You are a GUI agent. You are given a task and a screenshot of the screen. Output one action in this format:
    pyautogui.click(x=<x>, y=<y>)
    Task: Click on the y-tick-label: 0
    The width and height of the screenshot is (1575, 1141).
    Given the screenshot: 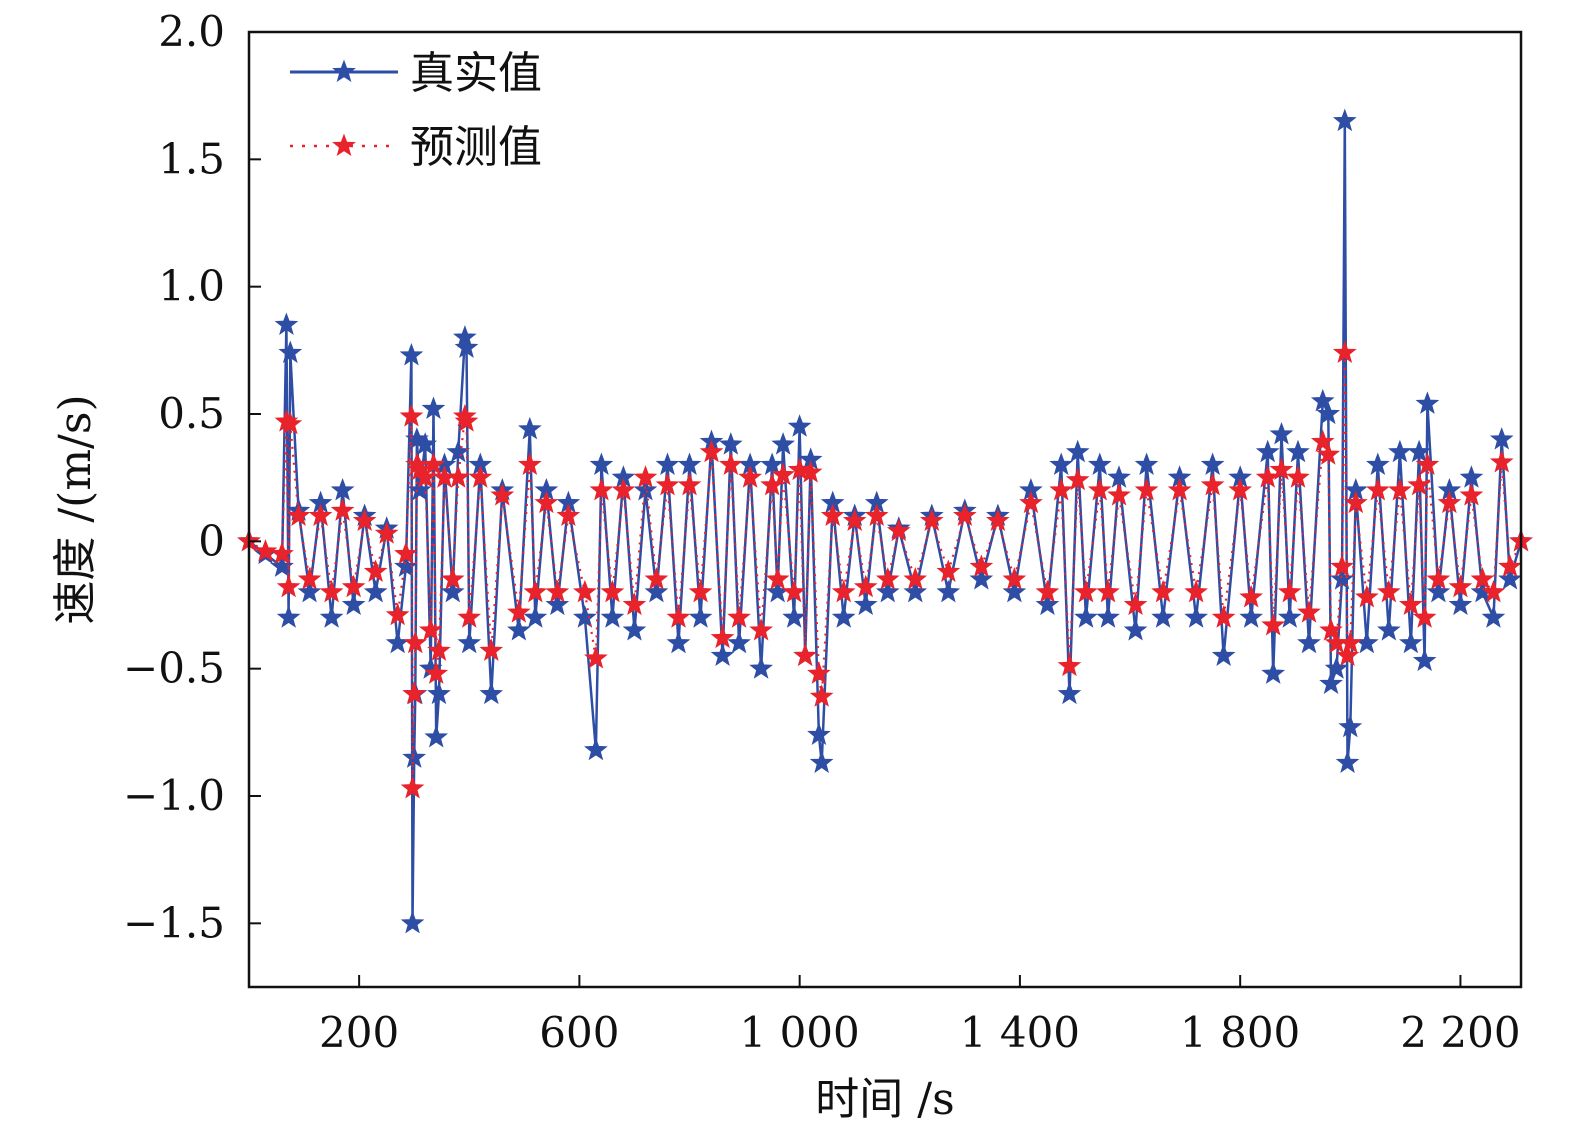 What is the action you would take?
    pyautogui.click(x=211, y=540)
    